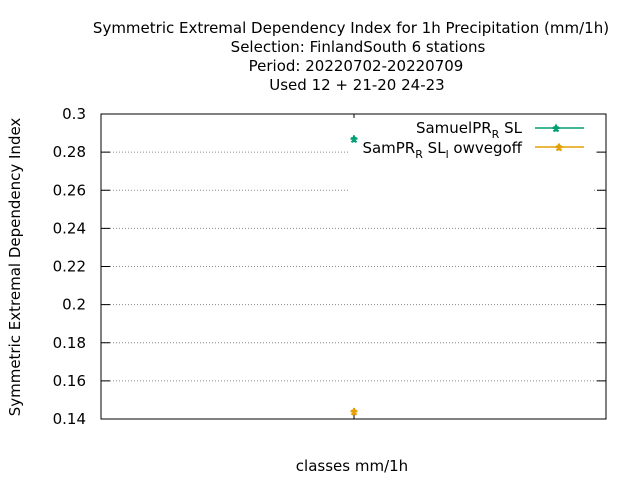 Image resolution: width=640 pixels, height=480 pixels. What do you see at coordinates (354, 275) in the screenshot?
I see `data-points` at bounding box center [354, 275].